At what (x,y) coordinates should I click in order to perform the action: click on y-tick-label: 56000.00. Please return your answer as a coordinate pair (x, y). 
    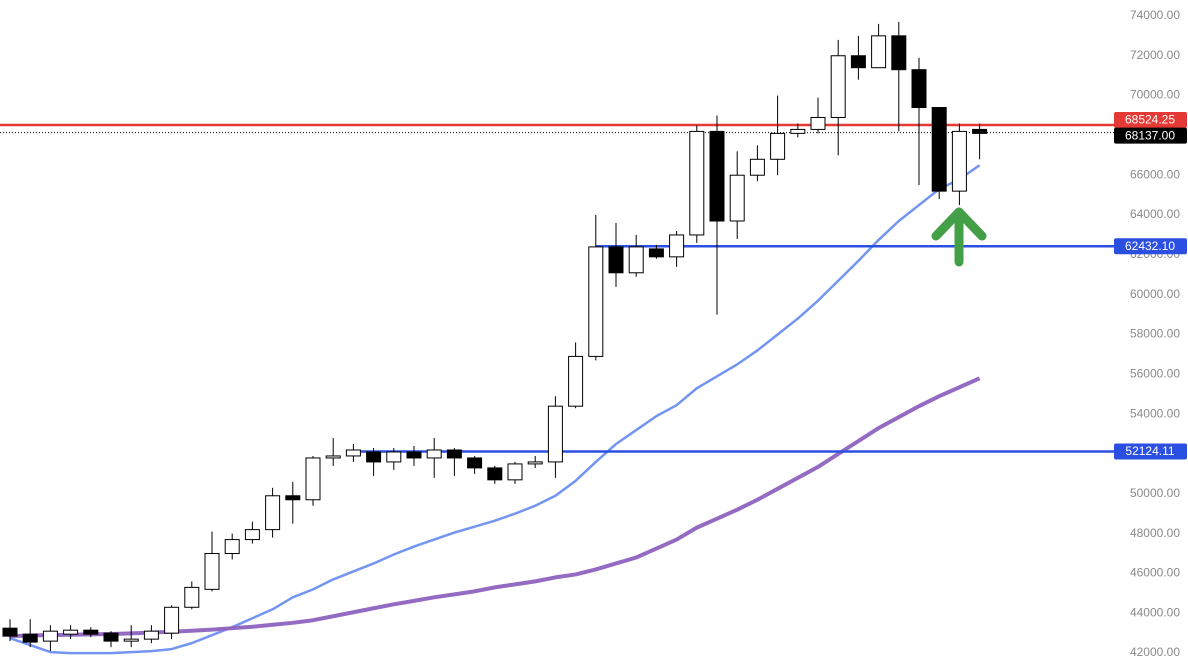
    Looking at the image, I should click on (1155, 373).